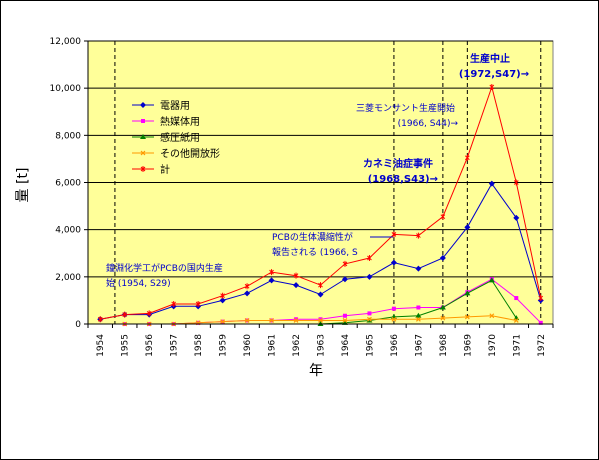 Image resolution: width=599 pixels, height=460 pixels. What do you see at coordinates (199, 345) in the screenshot?
I see `x-tick-label: 1958` at bounding box center [199, 345].